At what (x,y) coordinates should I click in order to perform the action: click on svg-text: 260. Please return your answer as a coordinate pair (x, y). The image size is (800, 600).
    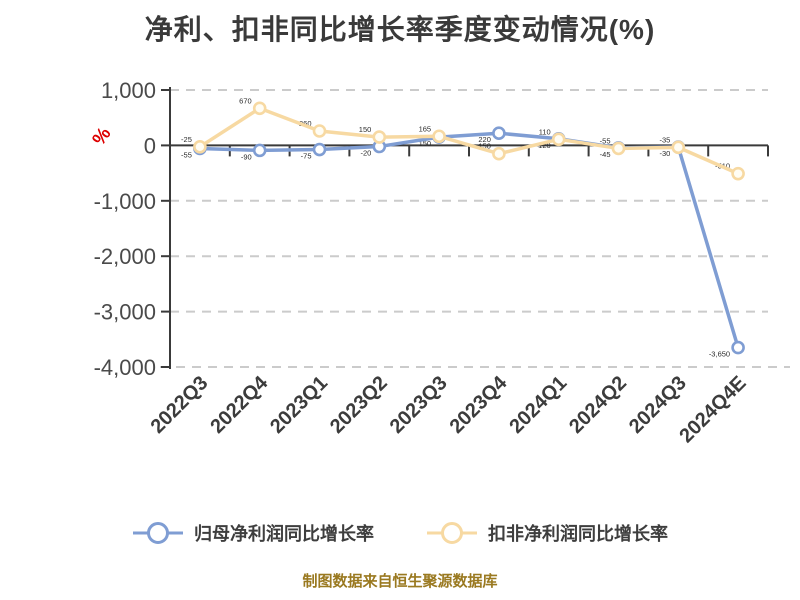
    Looking at the image, I should click on (305, 123).